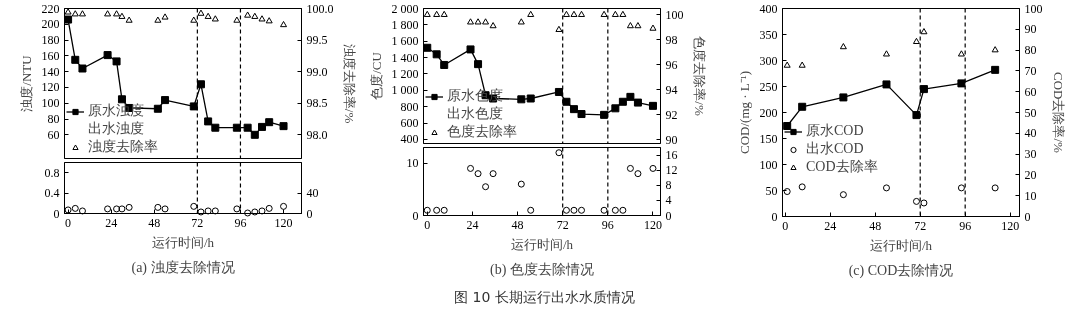 This screenshot has height=329, width=1079. Describe the element at coordinates (475, 96) in the screenshot. I see `legend-label: 原水色度` at that location.